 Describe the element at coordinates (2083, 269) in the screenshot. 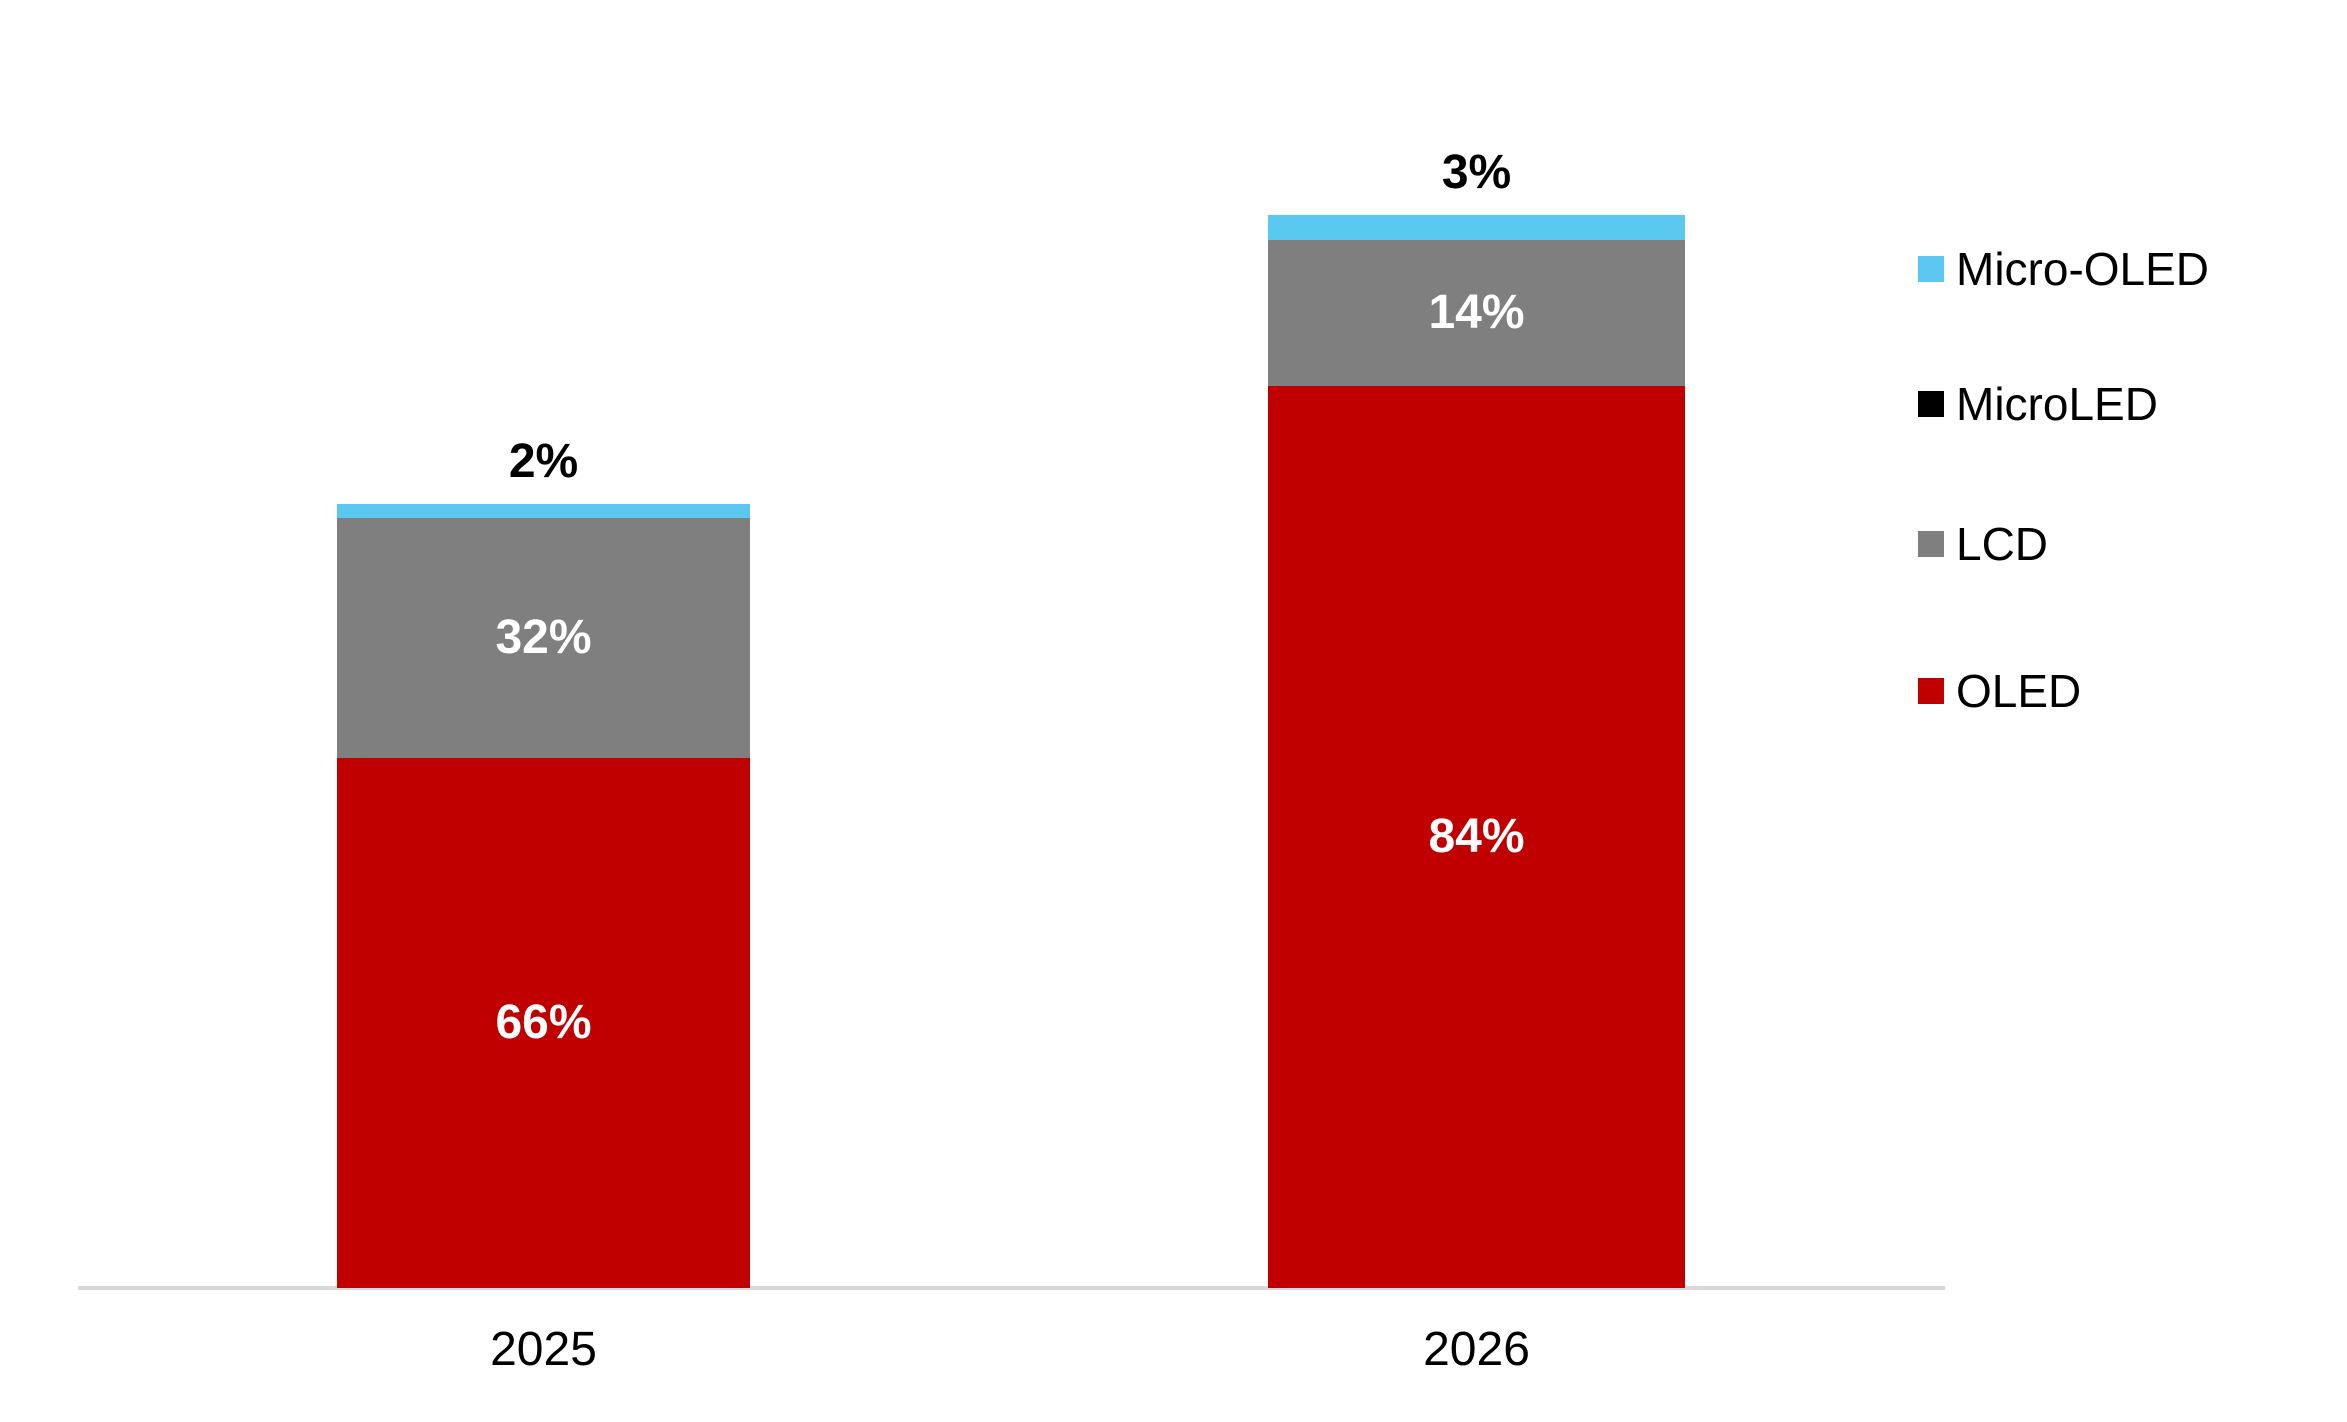

I see `legend-label-micro-oled: Micro-OLED` at that location.